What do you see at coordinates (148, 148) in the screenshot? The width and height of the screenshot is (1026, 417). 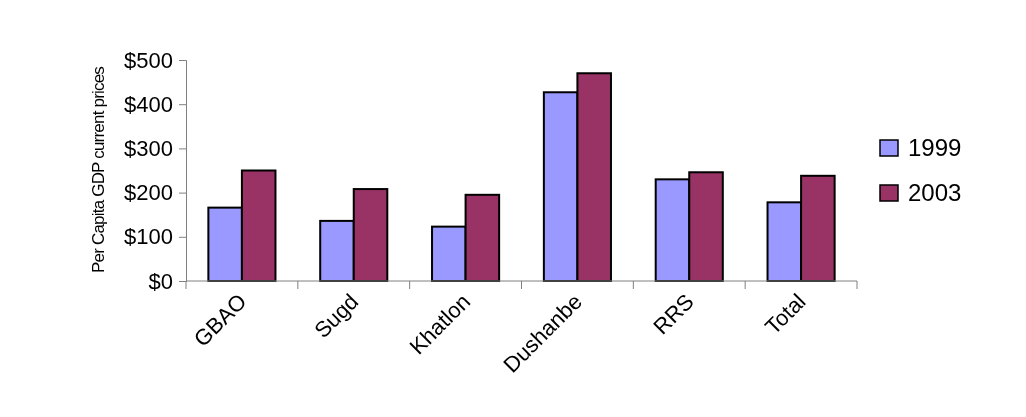 I see `y-tick-label: $300` at bounding box center [148, 148].